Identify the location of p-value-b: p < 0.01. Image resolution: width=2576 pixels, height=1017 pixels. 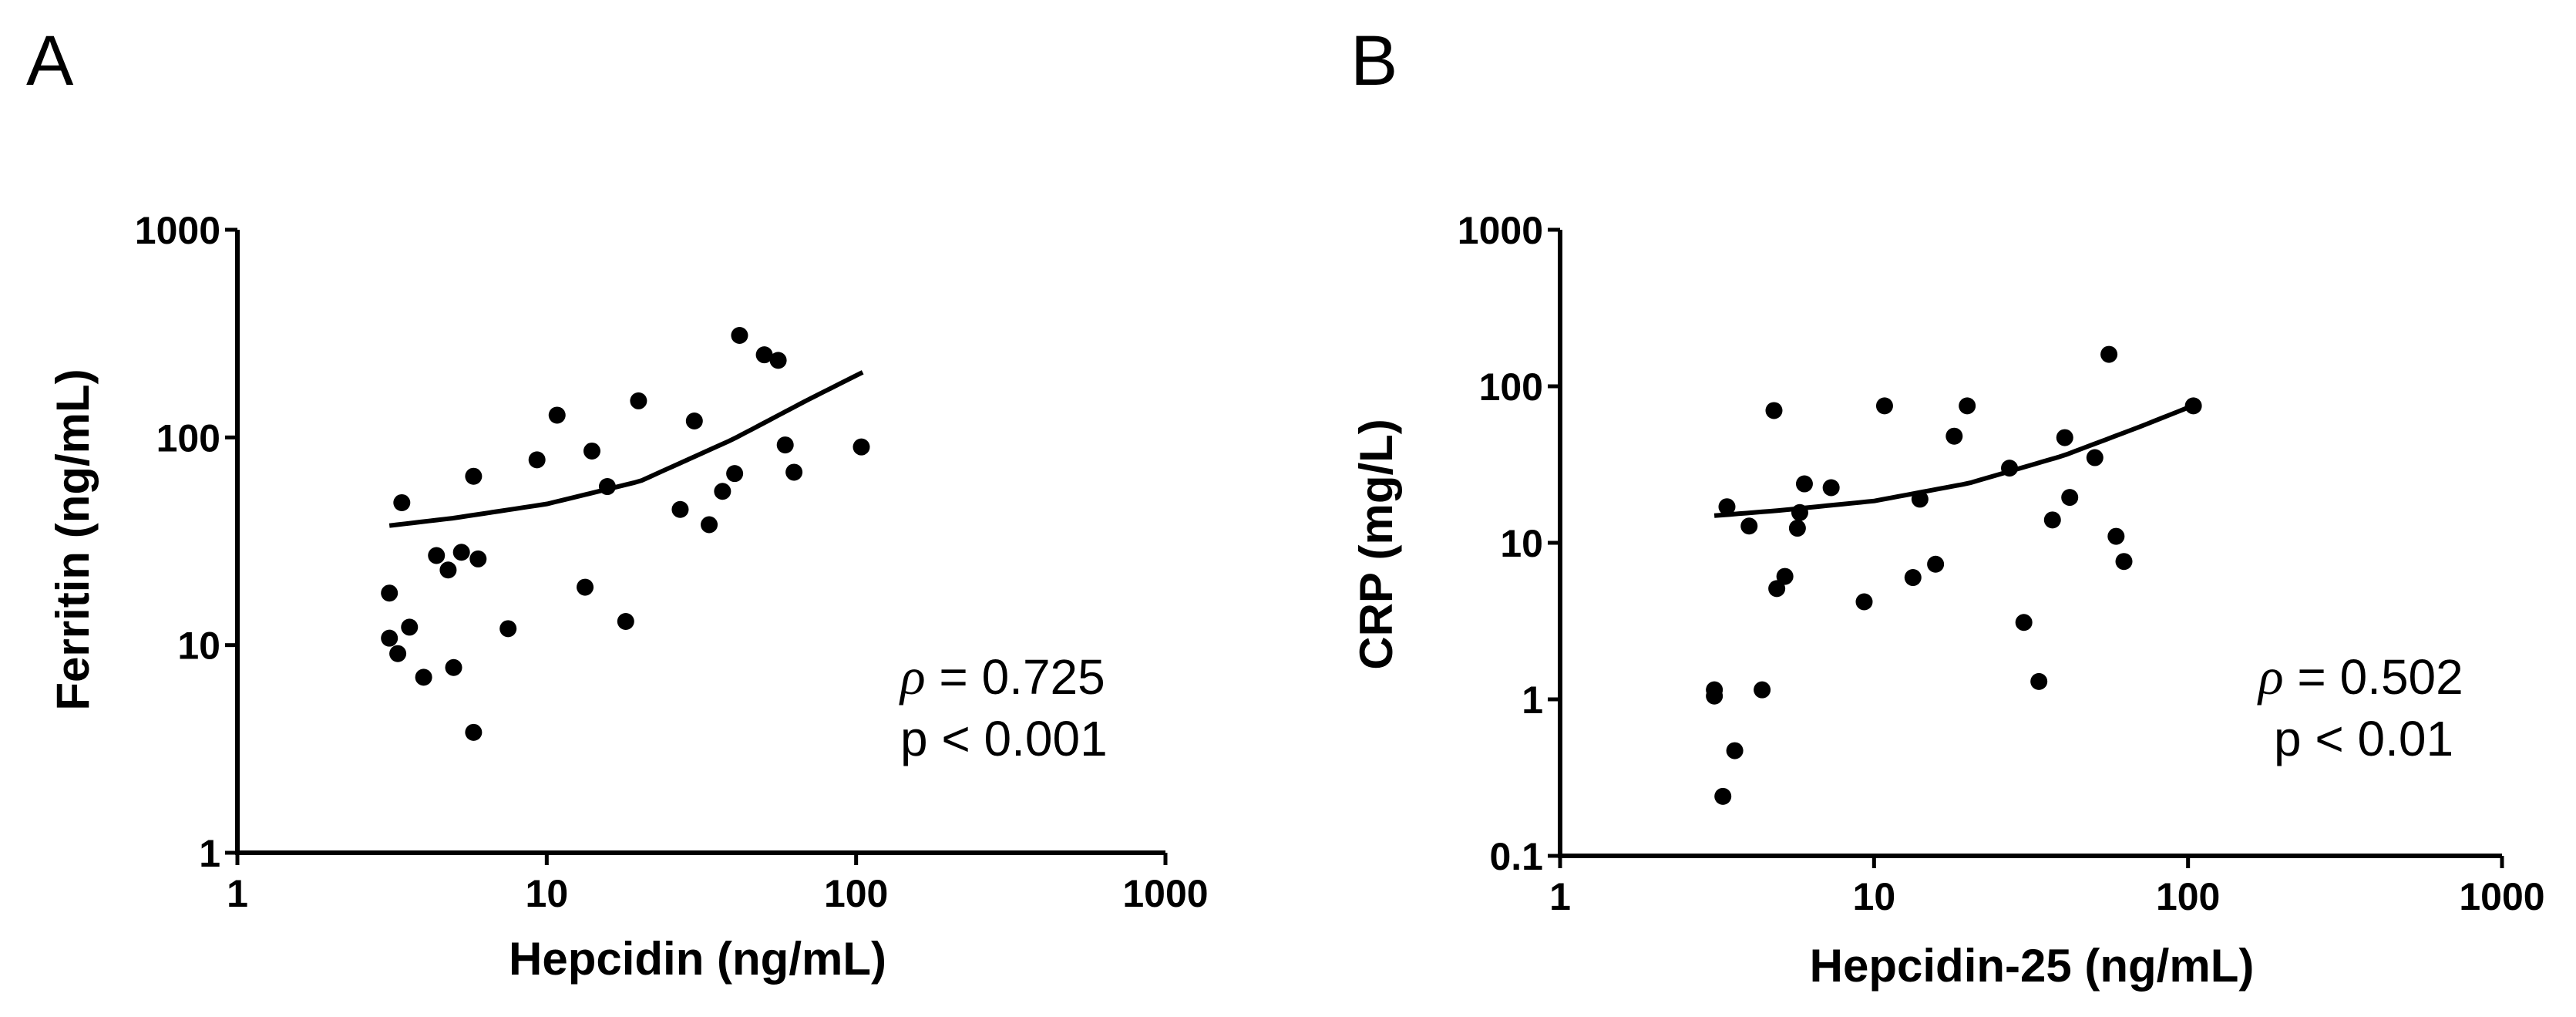
(2363, 738).